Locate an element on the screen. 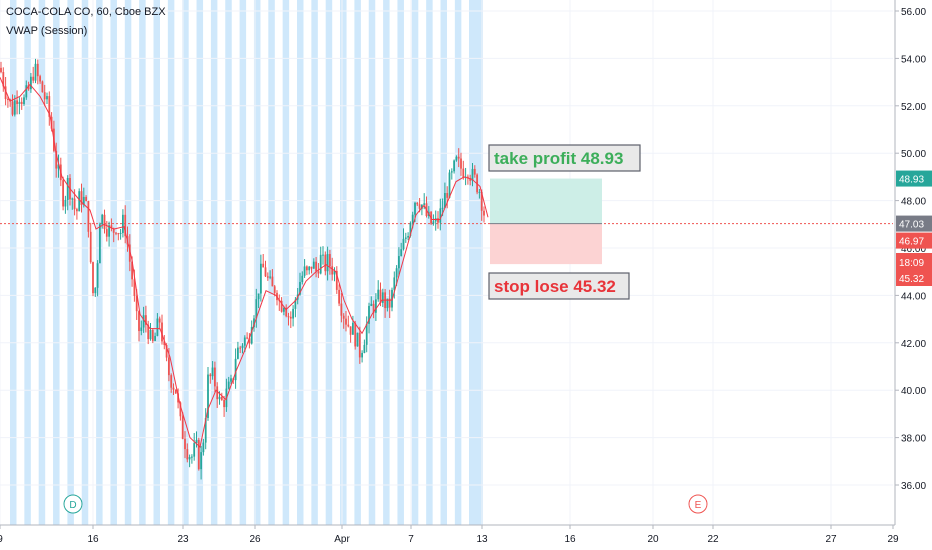 Image resolution: width=932 pixels, height=550 pixels. time-axis: 9162326Apr713162022272930 is located at coordinates (449, 534).